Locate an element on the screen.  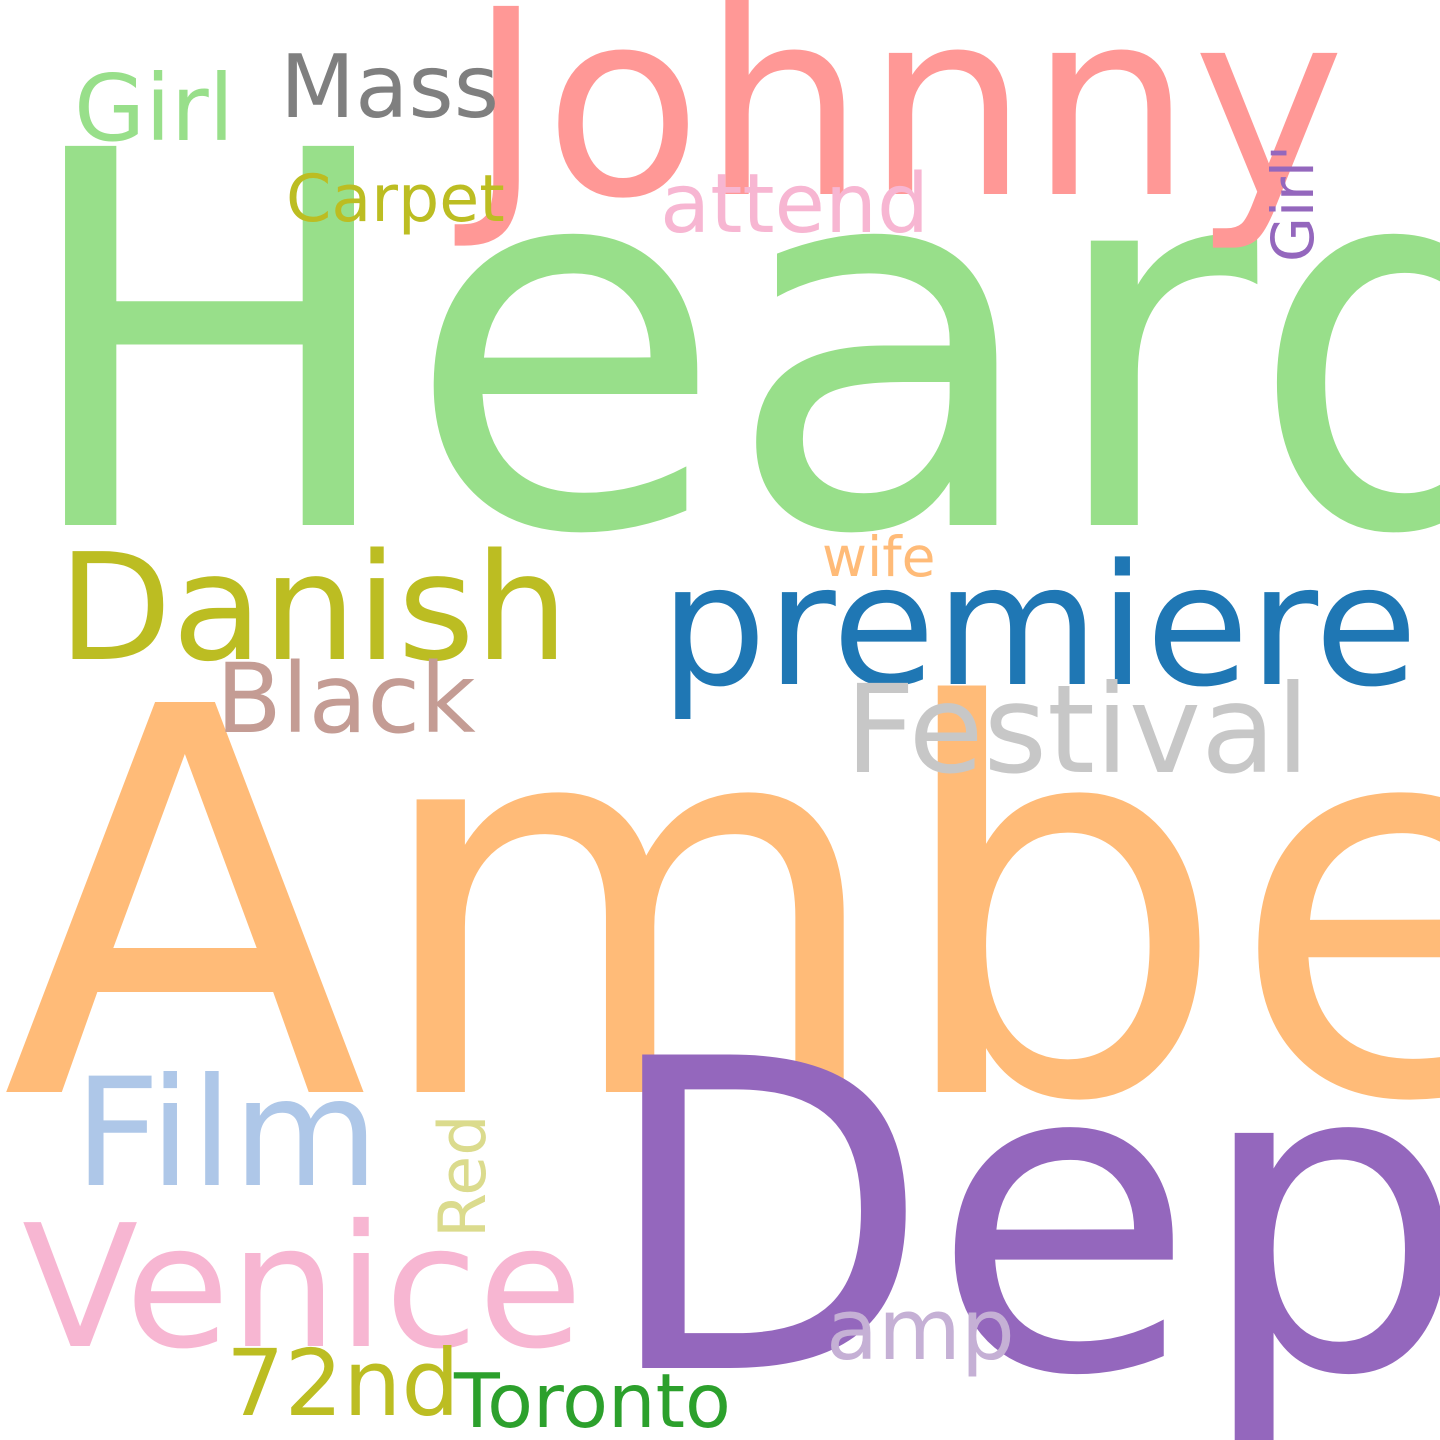
word-carpet: Carpet is located at coordinates (395, 199).